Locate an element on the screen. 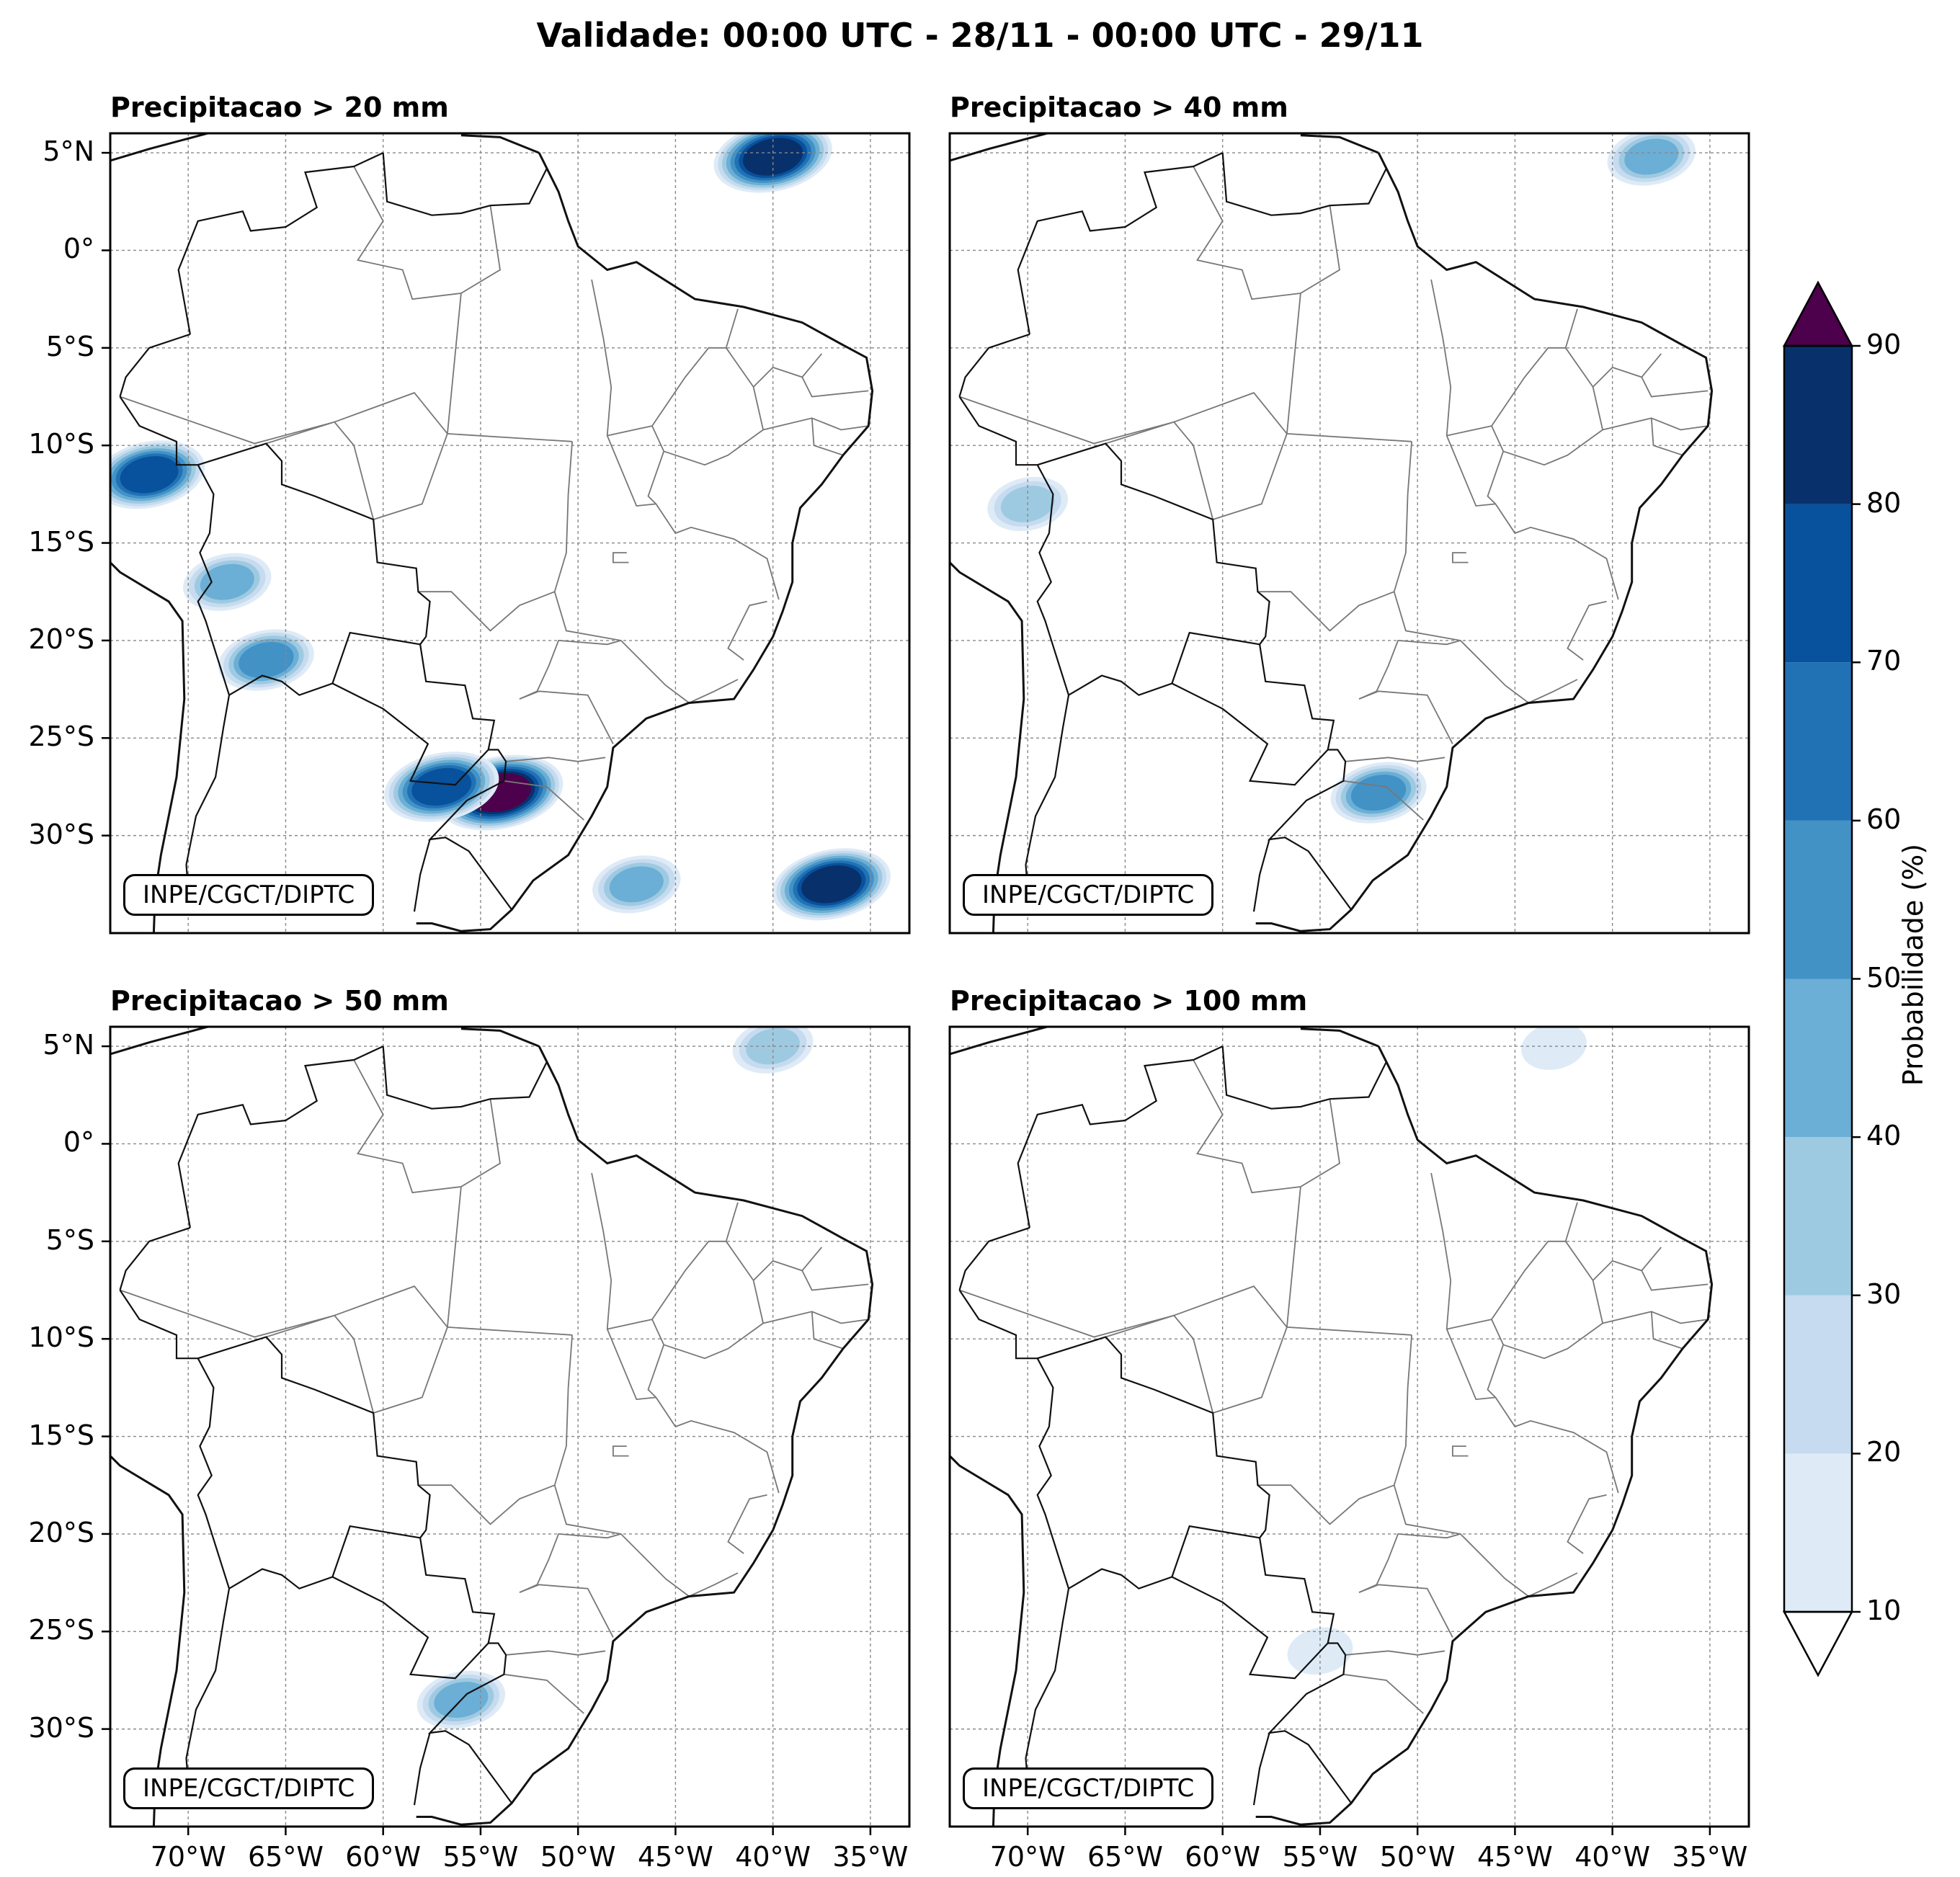 The image size is (1960, 1877). colorbar-under-triangle is located at coordinates (1818, 1644).